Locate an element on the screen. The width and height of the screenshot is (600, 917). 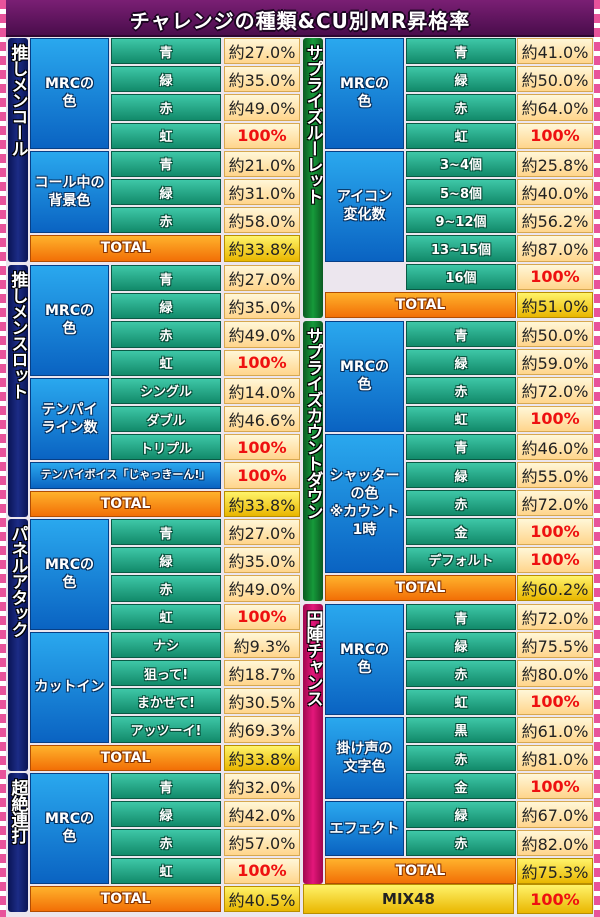
section-label: 推しメンコール is located at coordinates (18, 150).